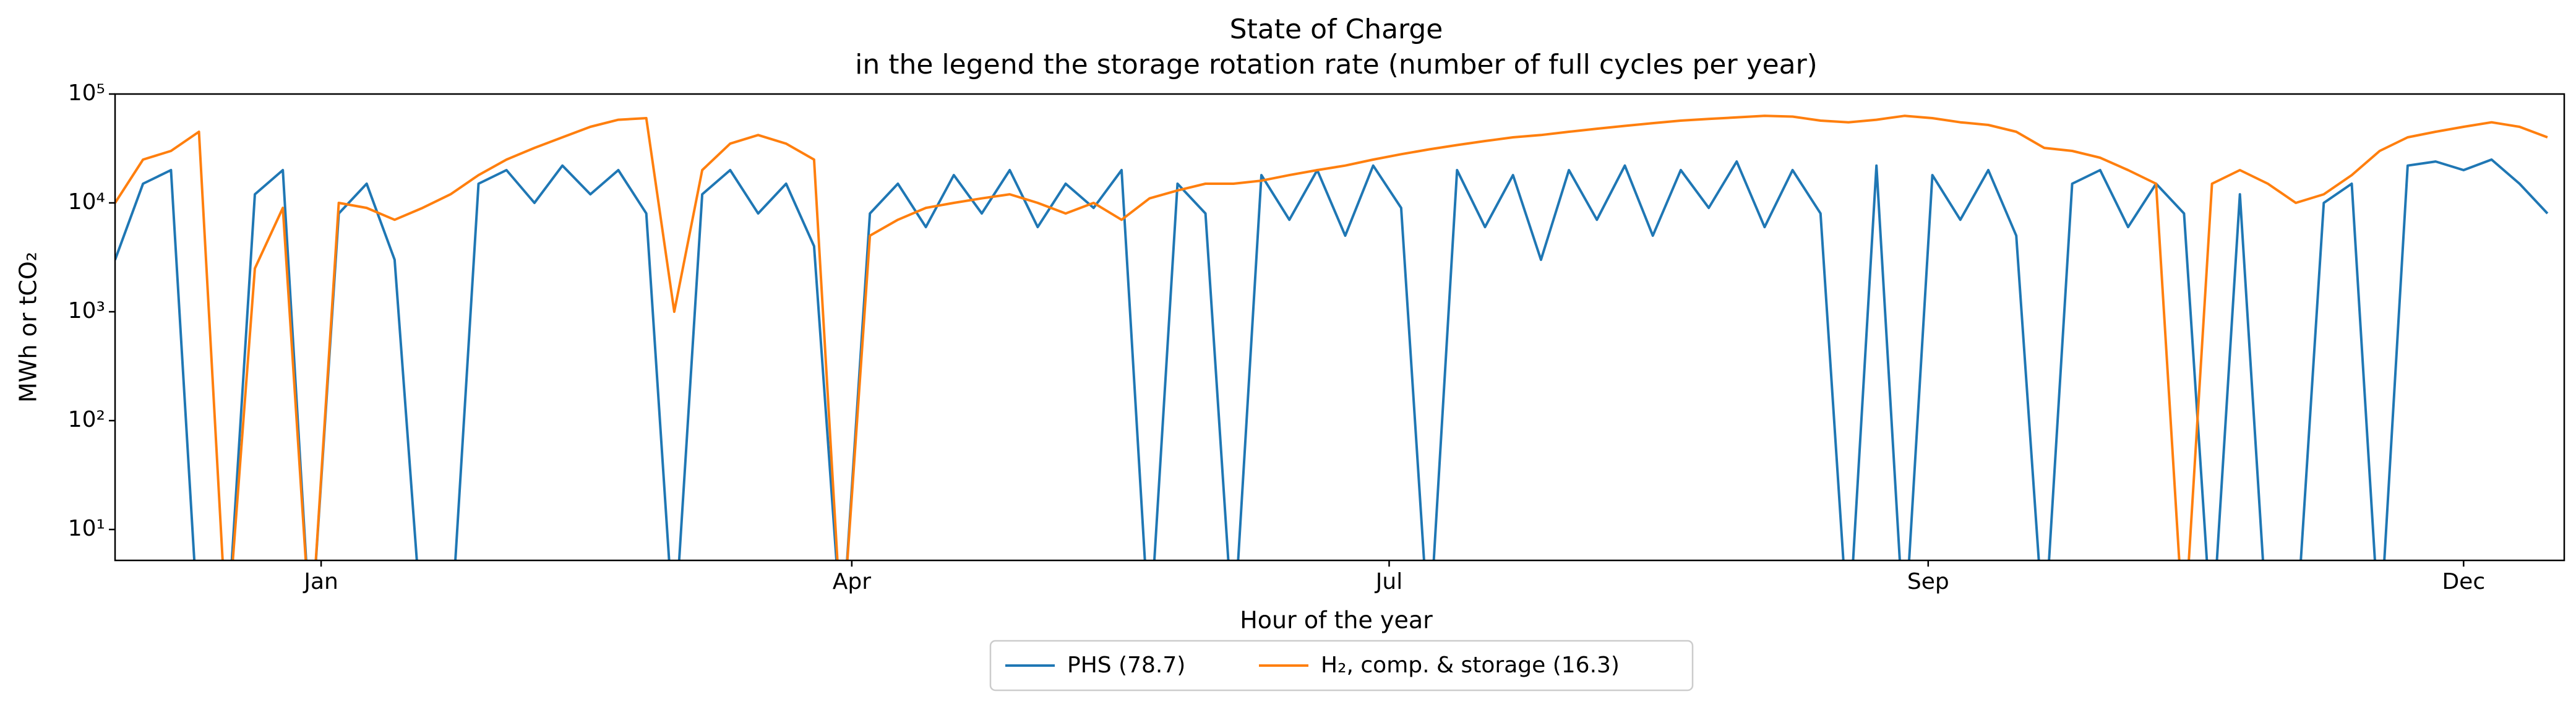  I want to click on x-tick-label: Dec, so click(2463, 581).